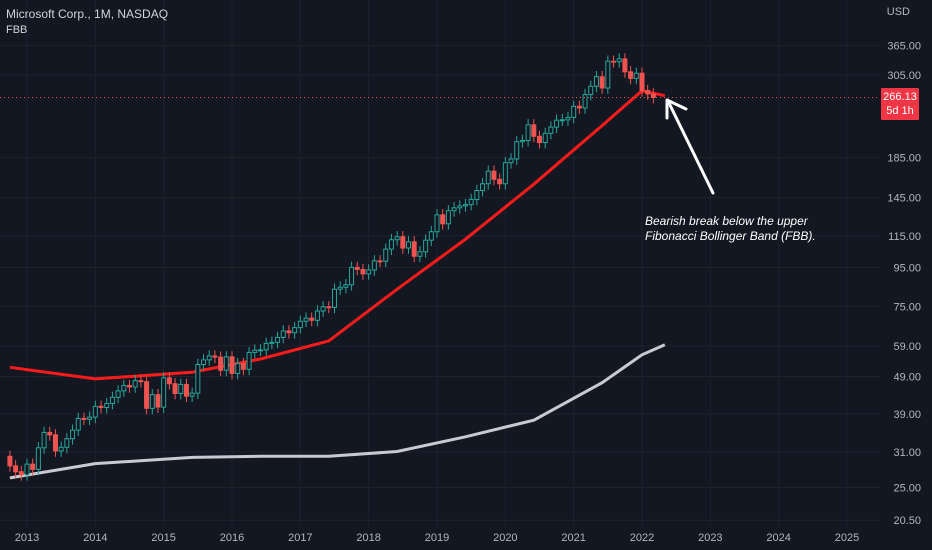  Describe the element at coordinates (368, 538) in the screenshot. I see `year-tick-label: 2018` at that location.